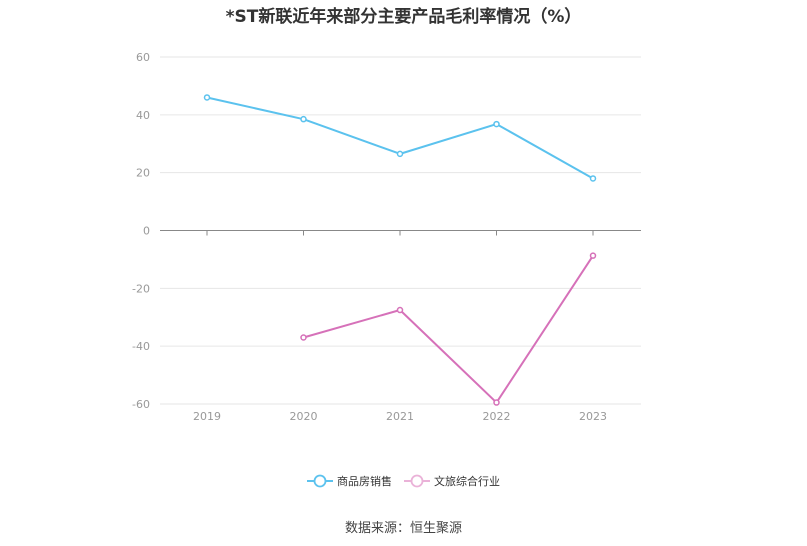 Image resolution: width=807 pixels, height=546 pixels. What do you see at coordinates (403, 17) in the screenshot?
I see `chart-title: *ST新联近年来部分主要产品毛利率情况（%）` at bounding box center [403, 17].